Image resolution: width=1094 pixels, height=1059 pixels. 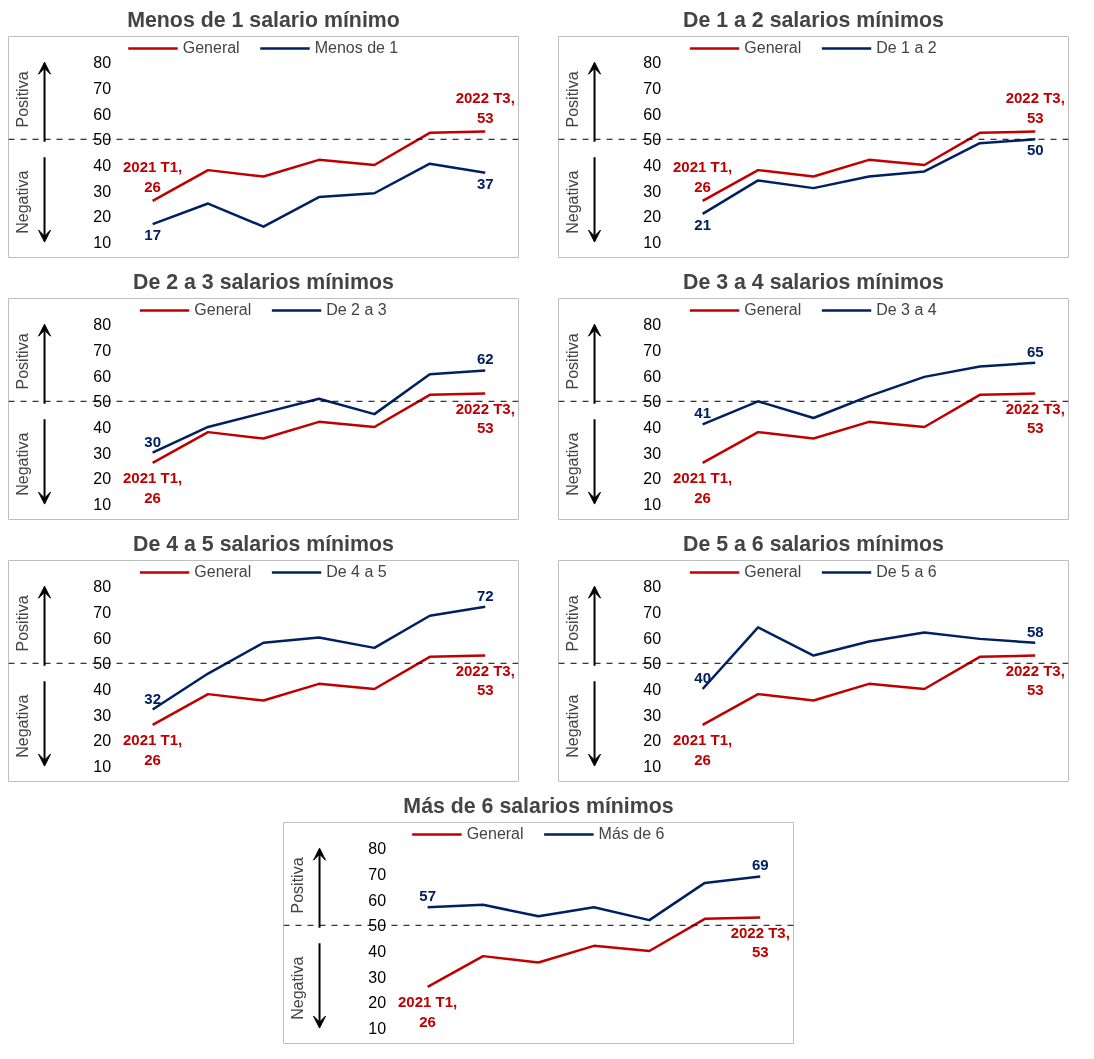 I want to click on legend-label: De 1 a 2, so click(x=906, y=48).